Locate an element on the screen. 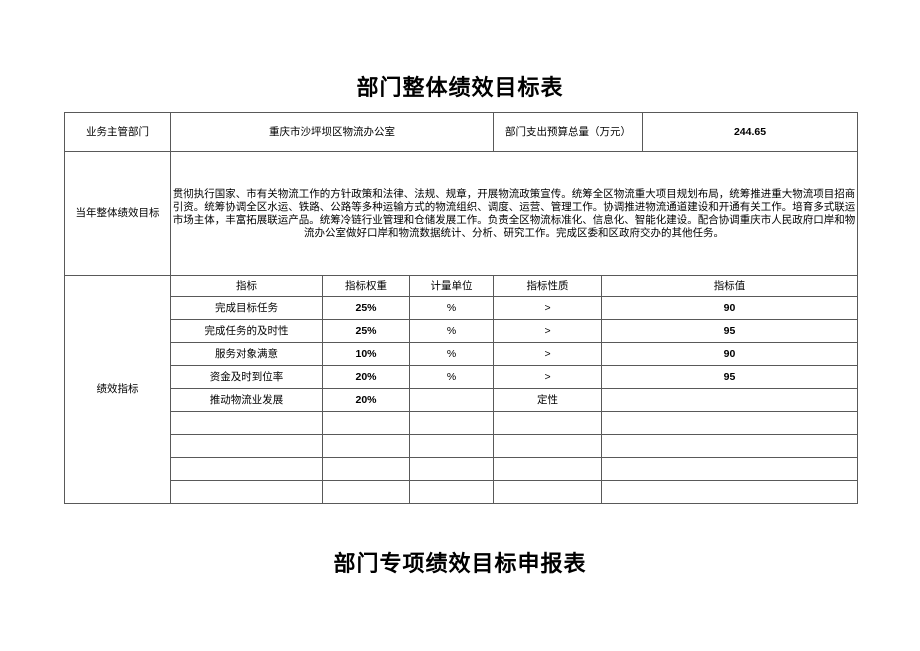 This screenshot has width=920, height=651. table-row: 业务主管部门 重庆市沙坪坝区物流办公室 部门支出预算总量（万元） 244.65 is located at coordinates (461, 132).